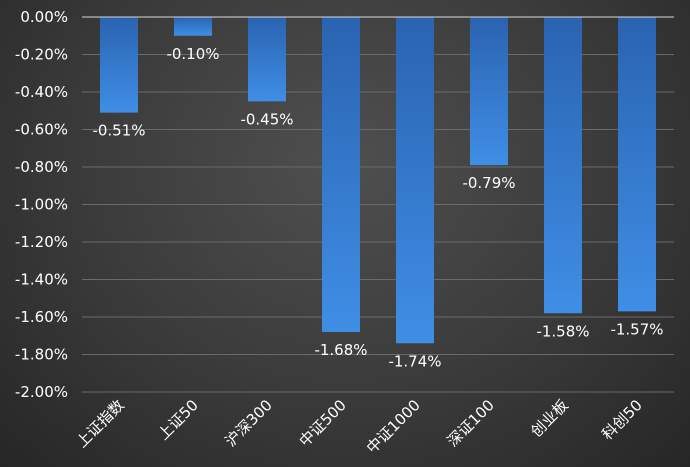  What do you see at coordinates (192, 54) in the screenshot?
I see `data-label: -0.10%` at bounding box center [192, 54].